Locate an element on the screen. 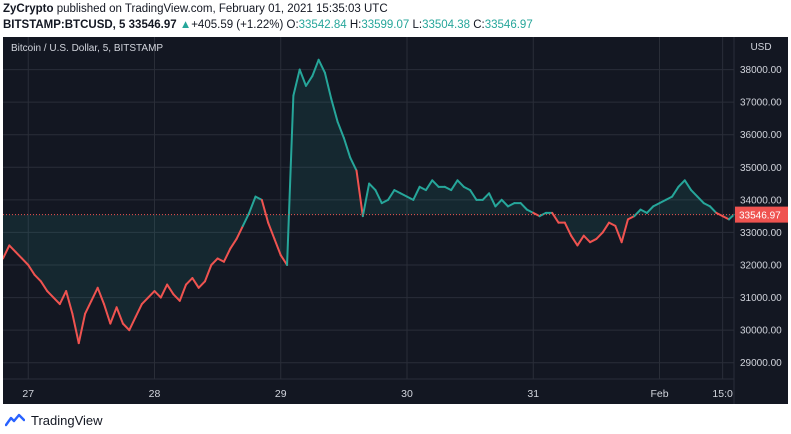 This screenshot has height=434, width=791. low-value: 33504.38 is located at coordinates (446, 25).